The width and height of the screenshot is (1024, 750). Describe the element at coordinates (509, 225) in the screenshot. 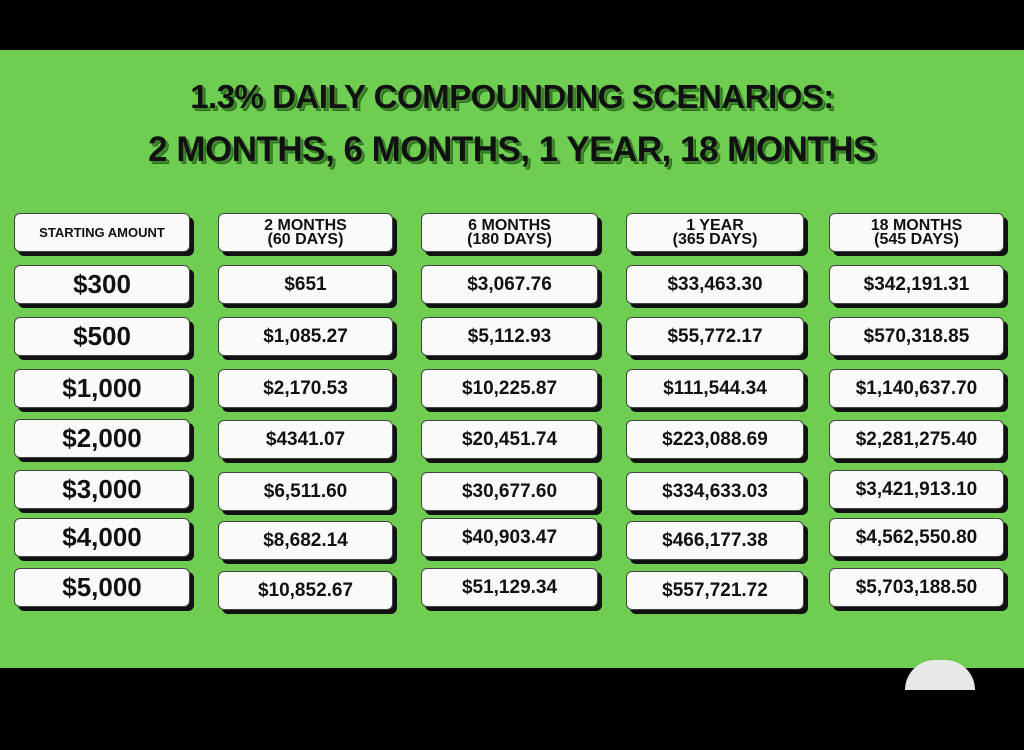

I see `header-label: 6 MONTHS` at that location.